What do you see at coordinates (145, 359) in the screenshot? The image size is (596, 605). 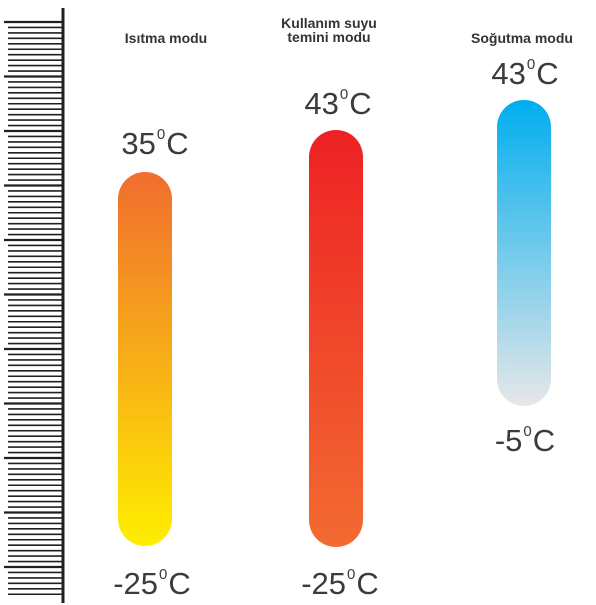 I see `heating-temp-bar` at bounding box center [145, 359].